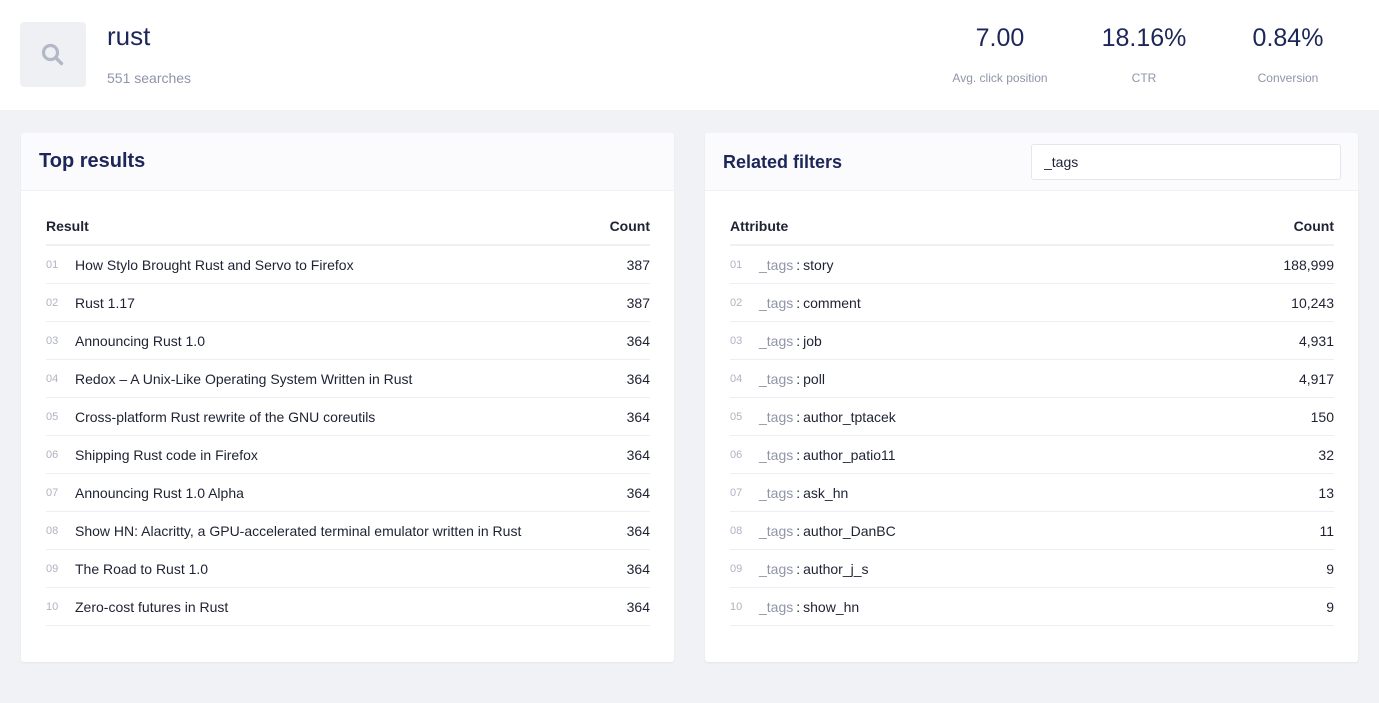 The height and width of the screenshot is (703, 1379). I want to click on table-row: 09 The Road to Rust 1.0 364, so click(348, 569).